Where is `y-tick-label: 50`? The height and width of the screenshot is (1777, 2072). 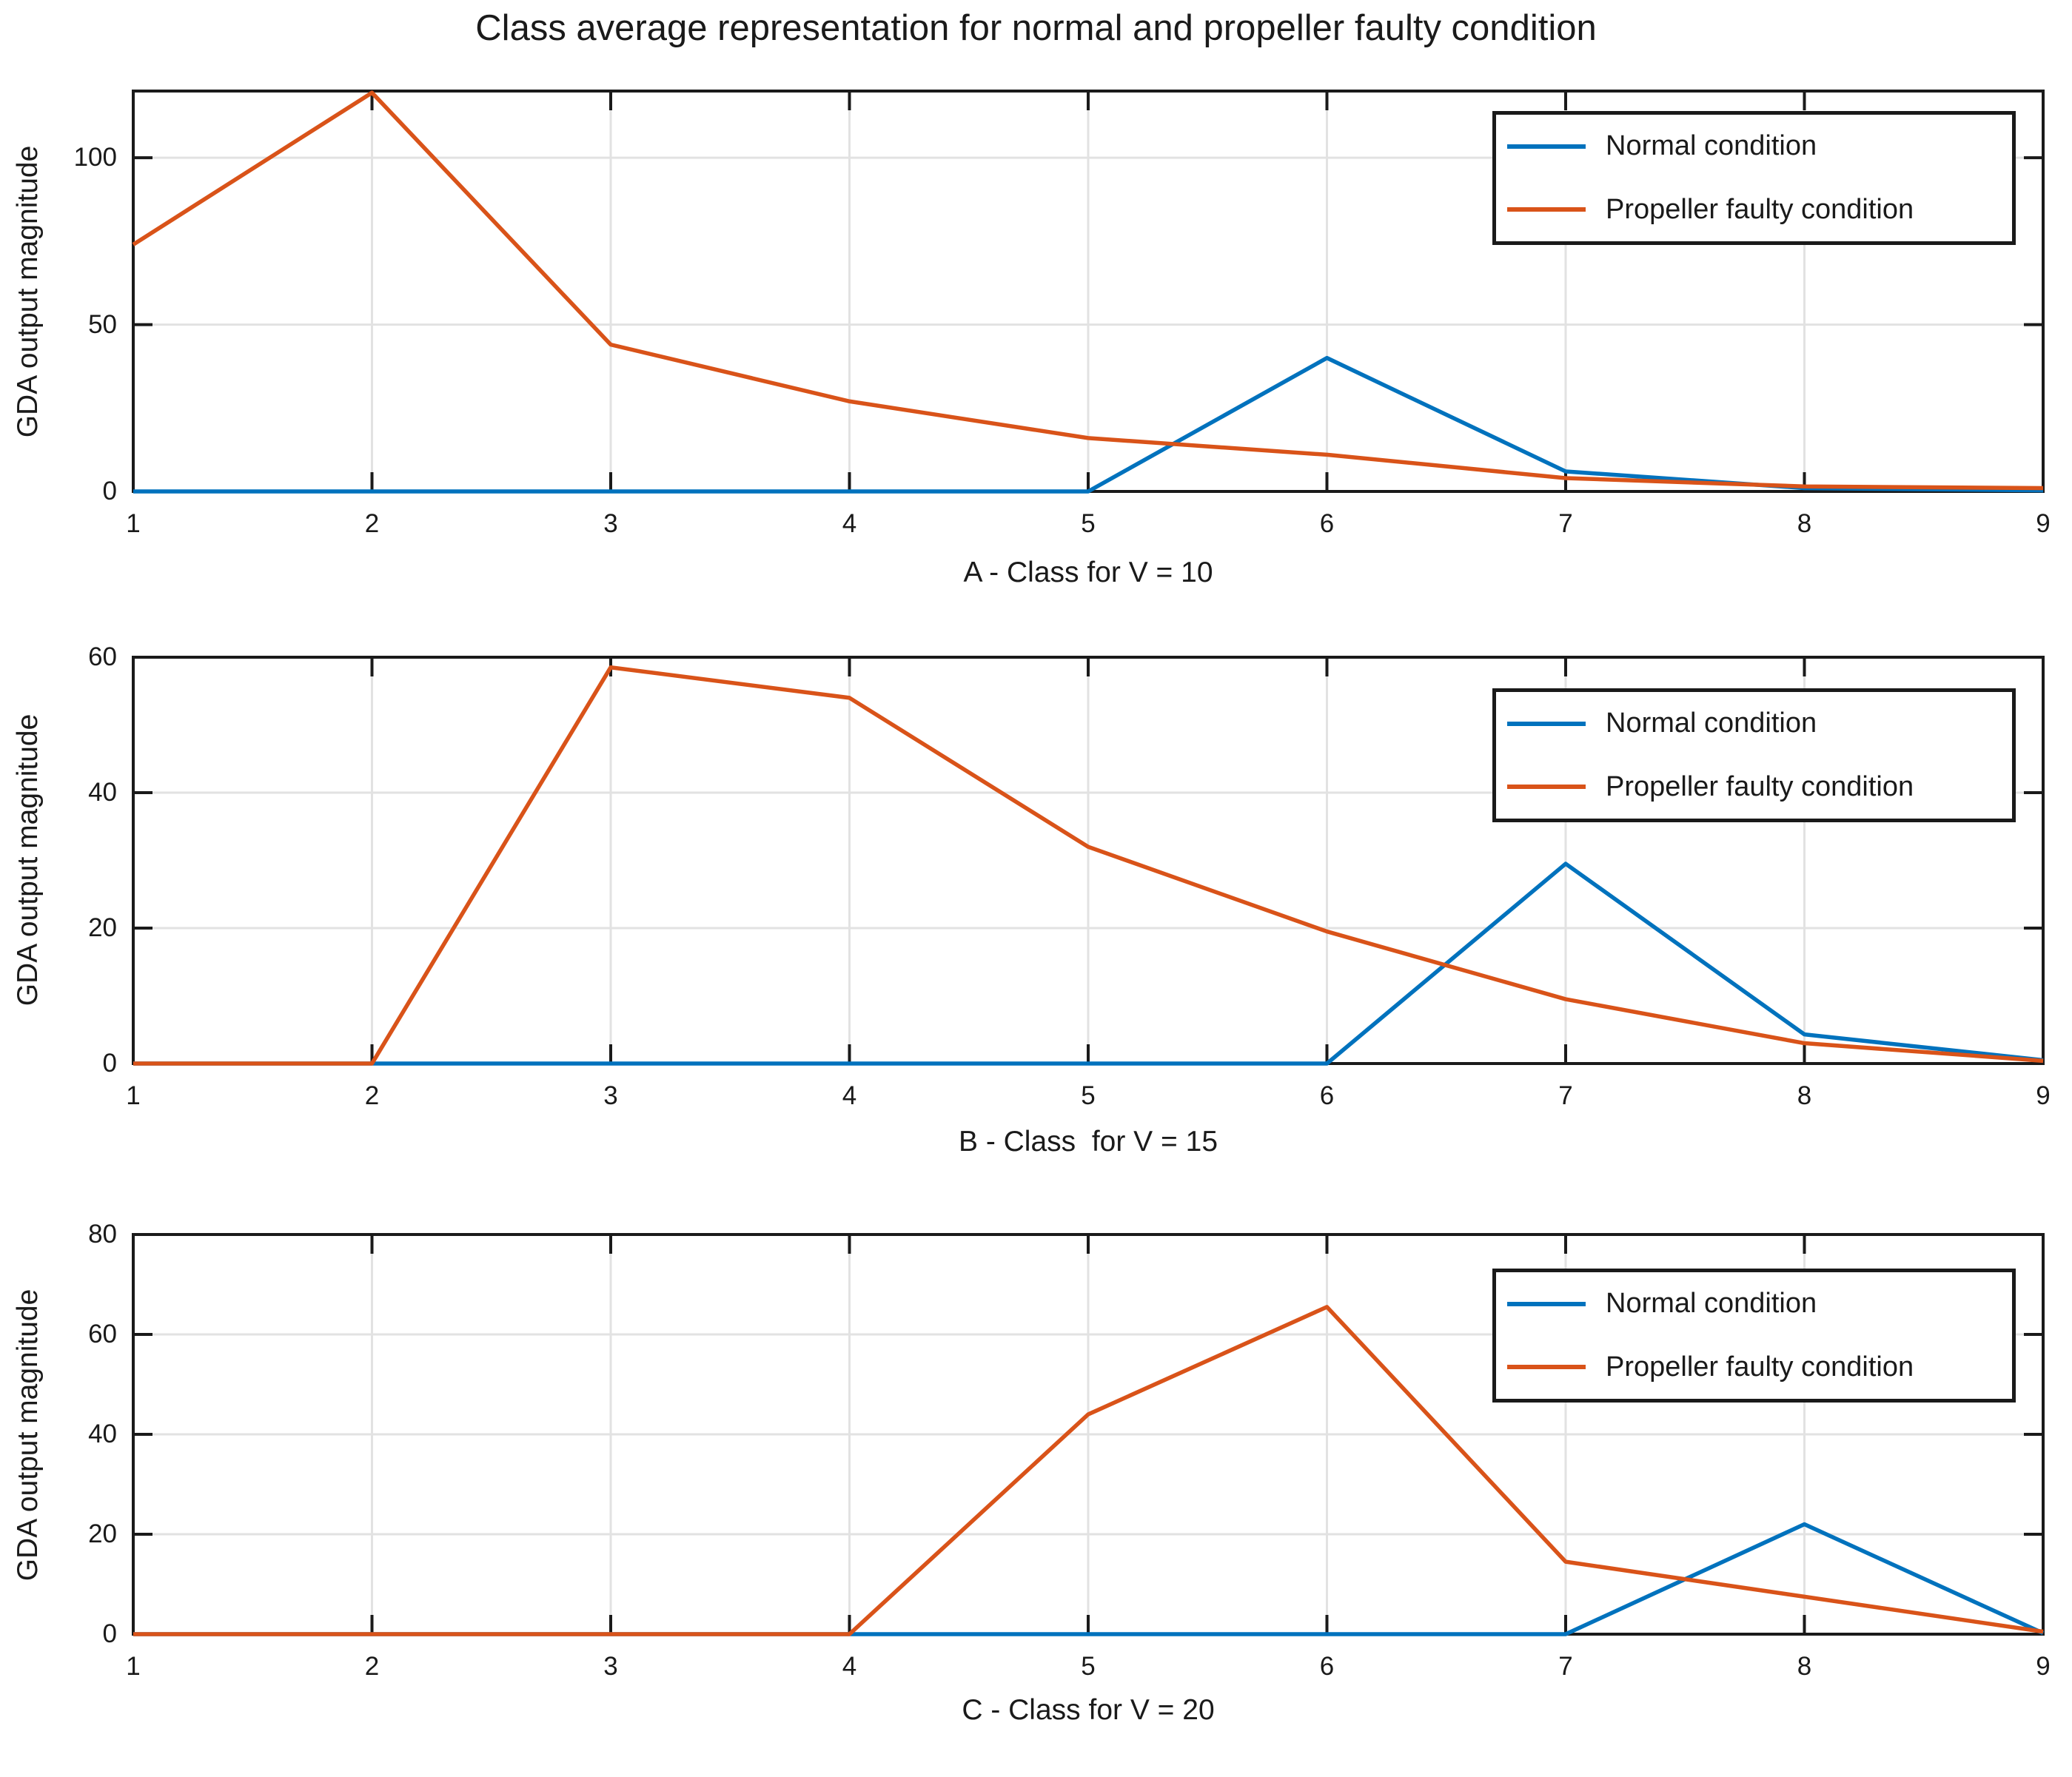 y-tick-label: 50 is located at coordinates (103, 324).